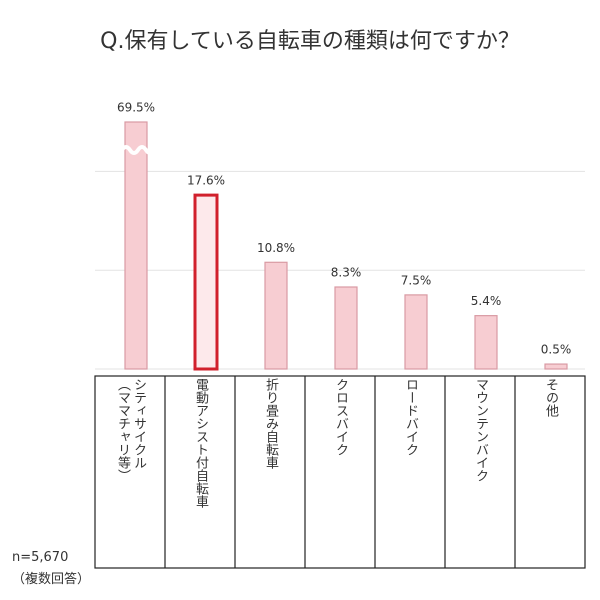 The height and width of the screenshot is (600, 600). Describe the element at coordinates (276, 248) in the screenshot. I see `value-label: 10.8%` at that location.